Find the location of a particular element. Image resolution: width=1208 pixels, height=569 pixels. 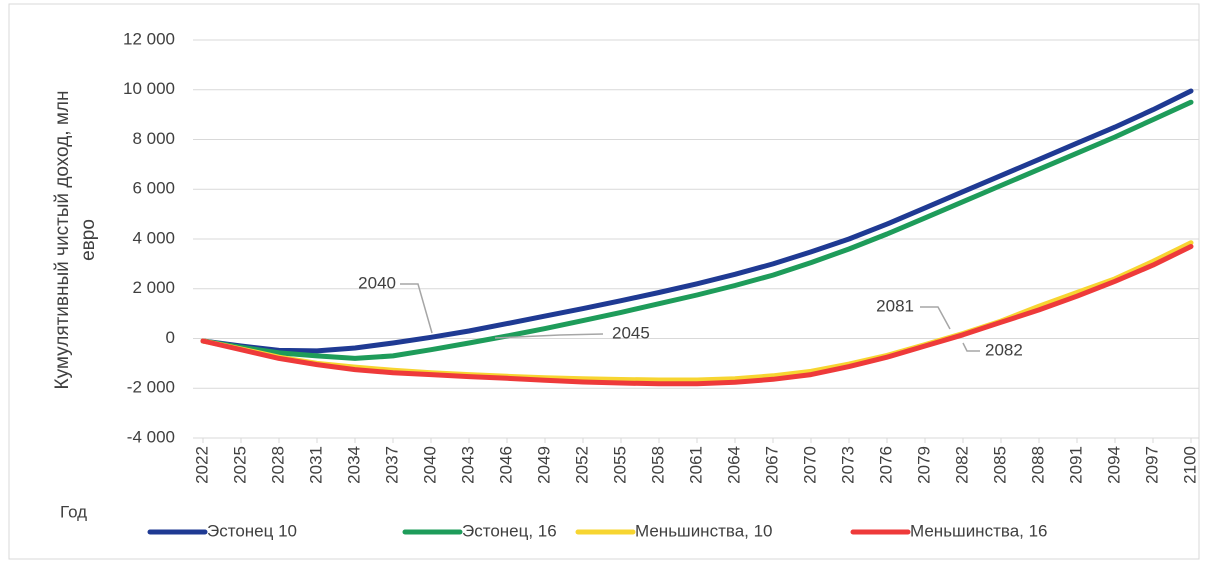

x-tick-label: 2088 is located at coordinates (1037, 465).